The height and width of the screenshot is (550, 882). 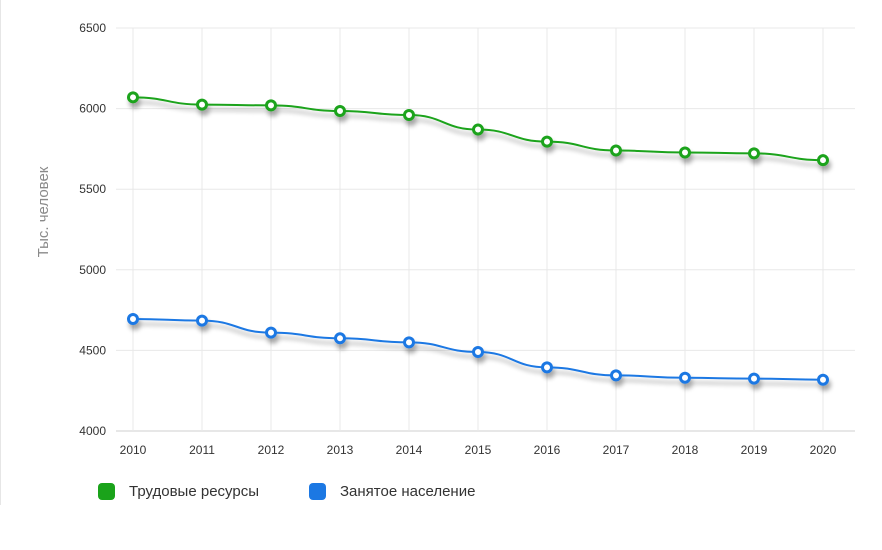 What do you see at coordinates (92, 189) in the screenshot?
I see `y-tick-label: 5500` at bounding box center [92, 189].